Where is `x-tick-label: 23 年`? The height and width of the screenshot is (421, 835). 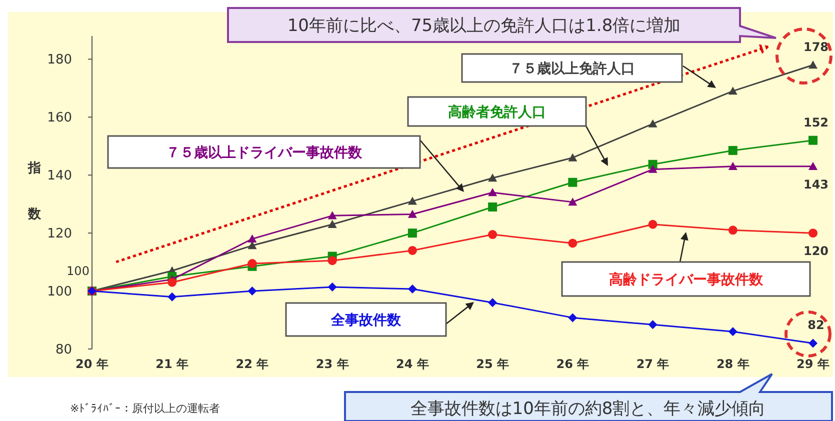
x-tick-label: 23 年 is located at coordinates (332, 364).